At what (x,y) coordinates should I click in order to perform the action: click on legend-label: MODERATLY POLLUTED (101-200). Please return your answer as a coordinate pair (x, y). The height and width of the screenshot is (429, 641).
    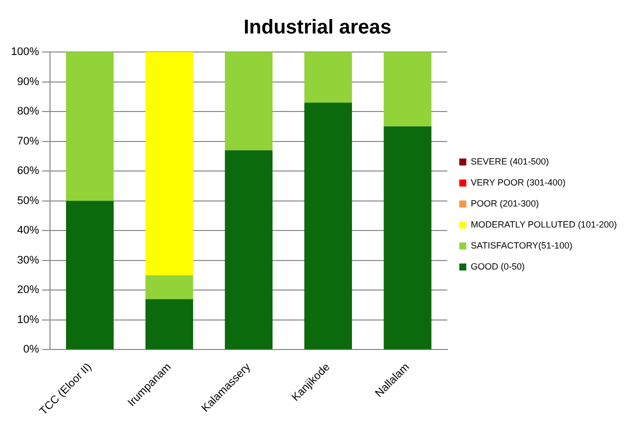
    Looking at the image, I should click on (543, 224).